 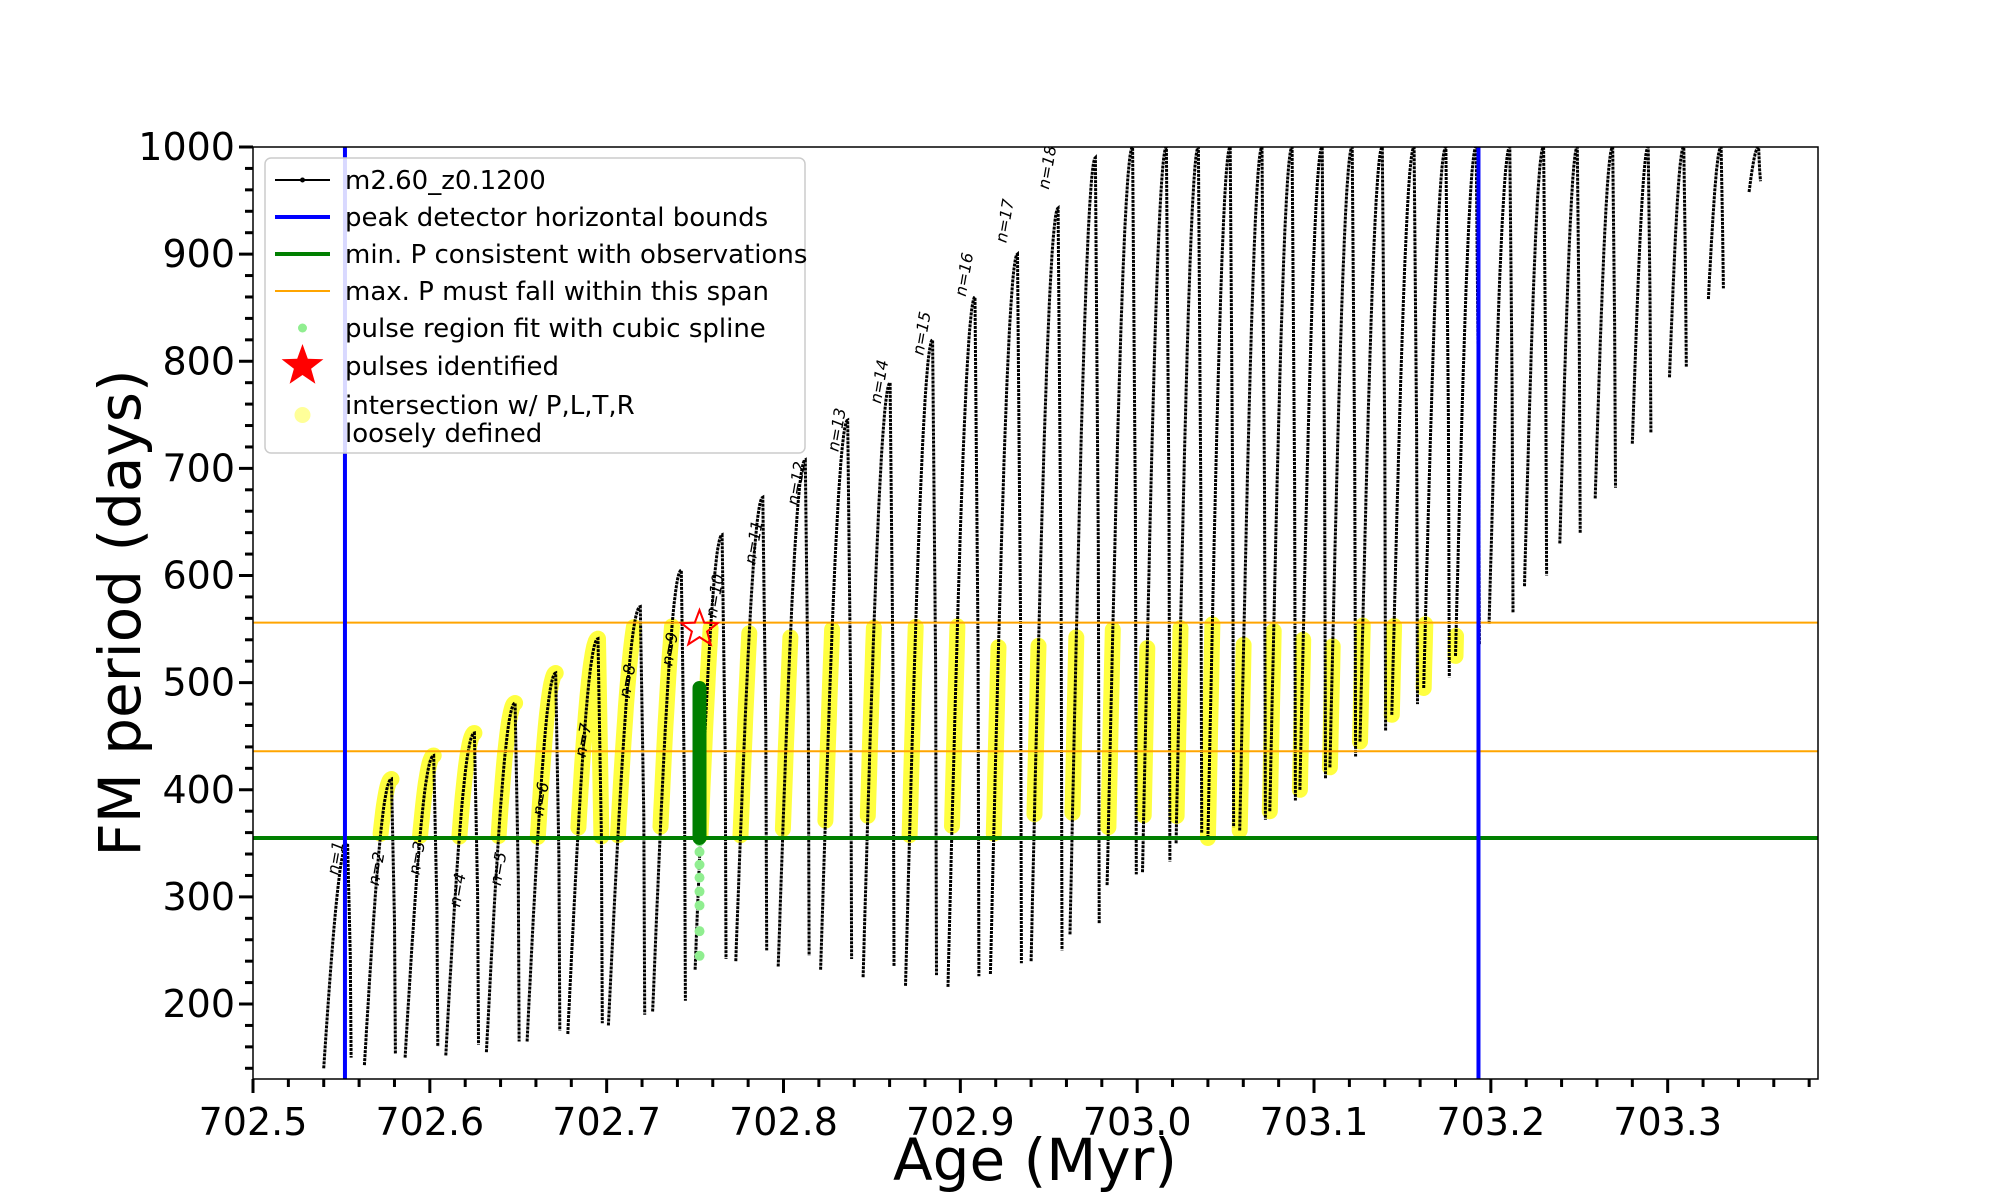 I want to click on x-tick-label: 702.7, so click(x=606, y=1122).